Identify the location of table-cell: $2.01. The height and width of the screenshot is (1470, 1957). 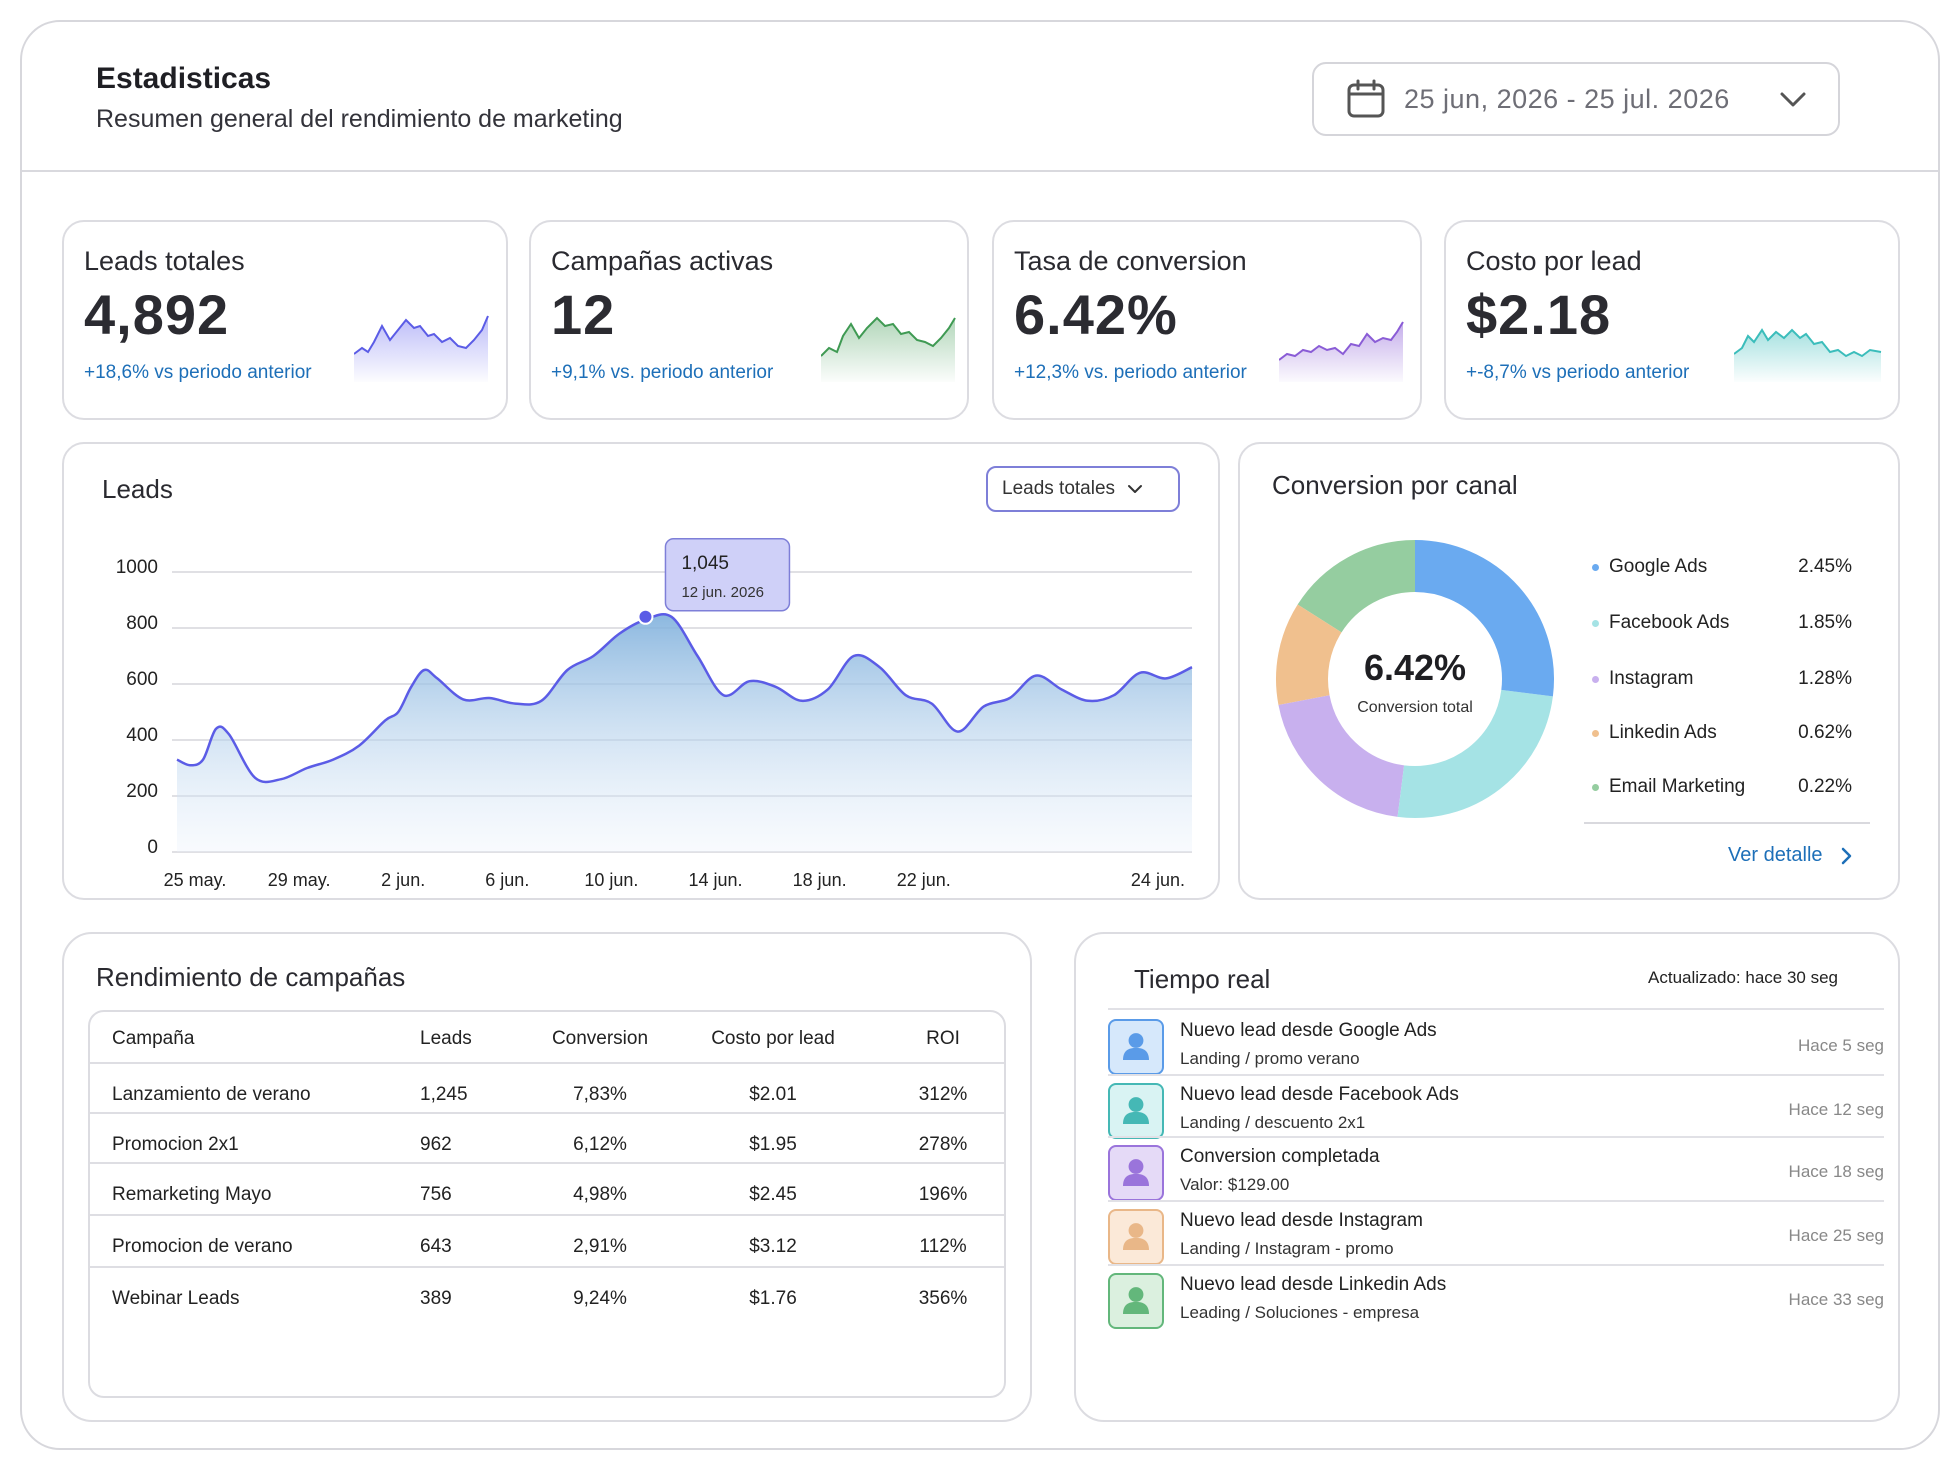
(773, 1094).